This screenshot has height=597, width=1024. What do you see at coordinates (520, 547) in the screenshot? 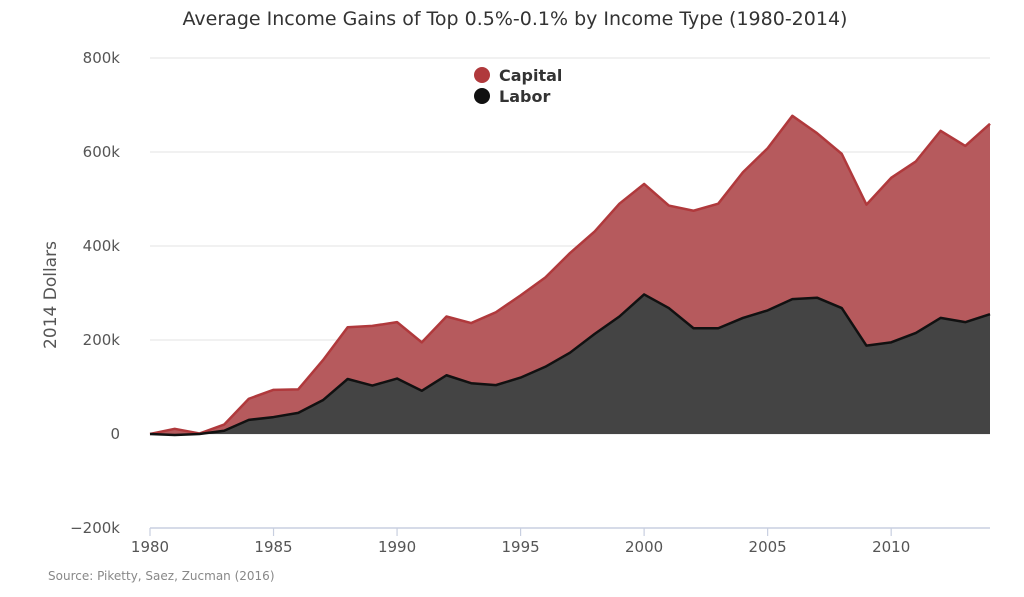
I see `x-tick-label: 1995` at bounding box center [520, 547].